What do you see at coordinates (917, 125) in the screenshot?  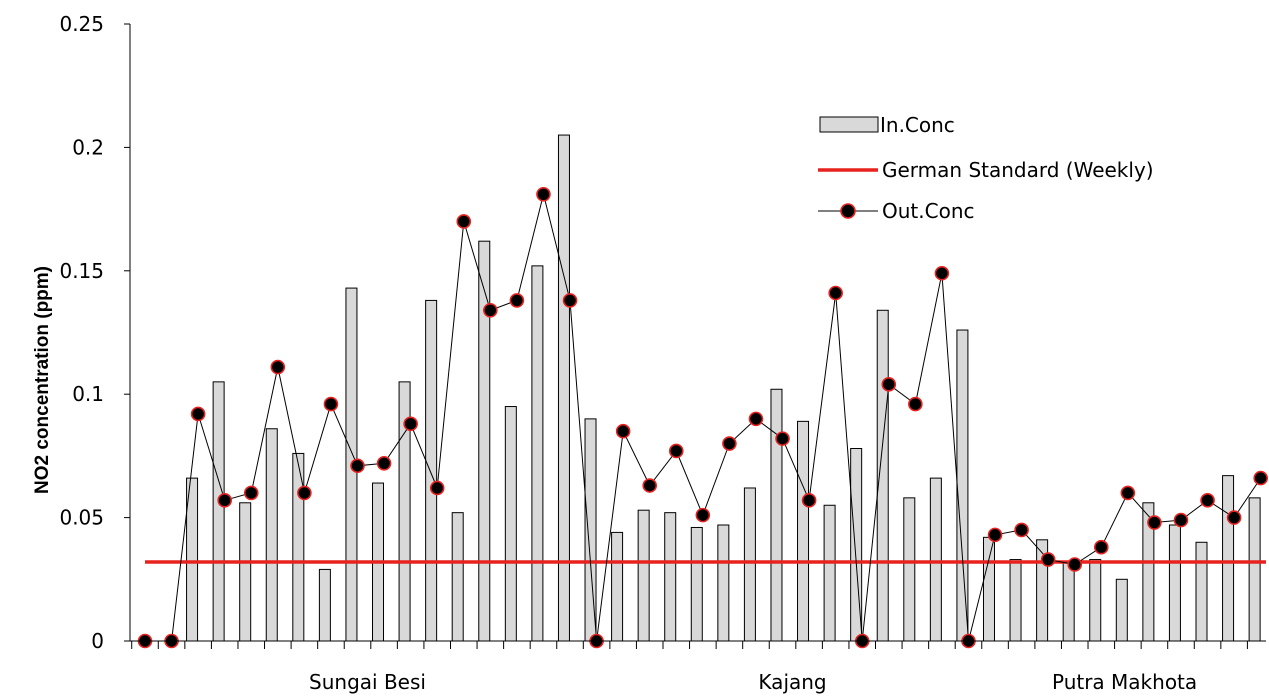 I see `legend-label-in-conc: In.Conc` at bounding box center [917, 125].